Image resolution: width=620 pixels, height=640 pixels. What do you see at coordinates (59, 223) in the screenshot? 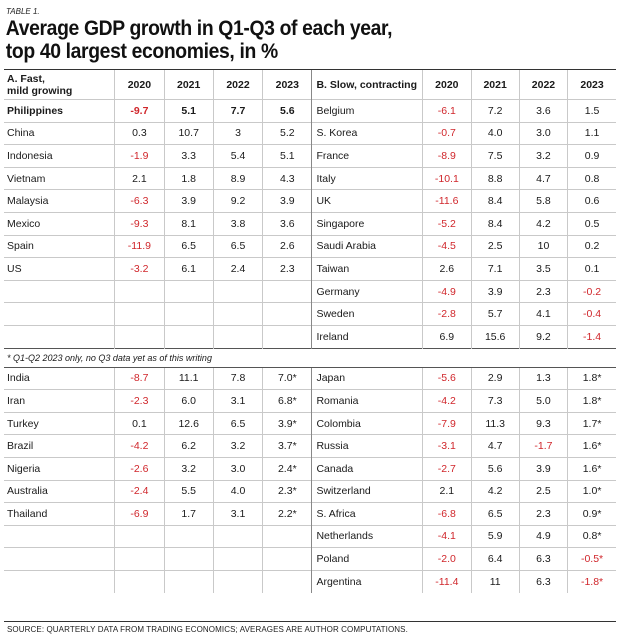
I see `country-name: Mexico` at bounding box center [59, 223].